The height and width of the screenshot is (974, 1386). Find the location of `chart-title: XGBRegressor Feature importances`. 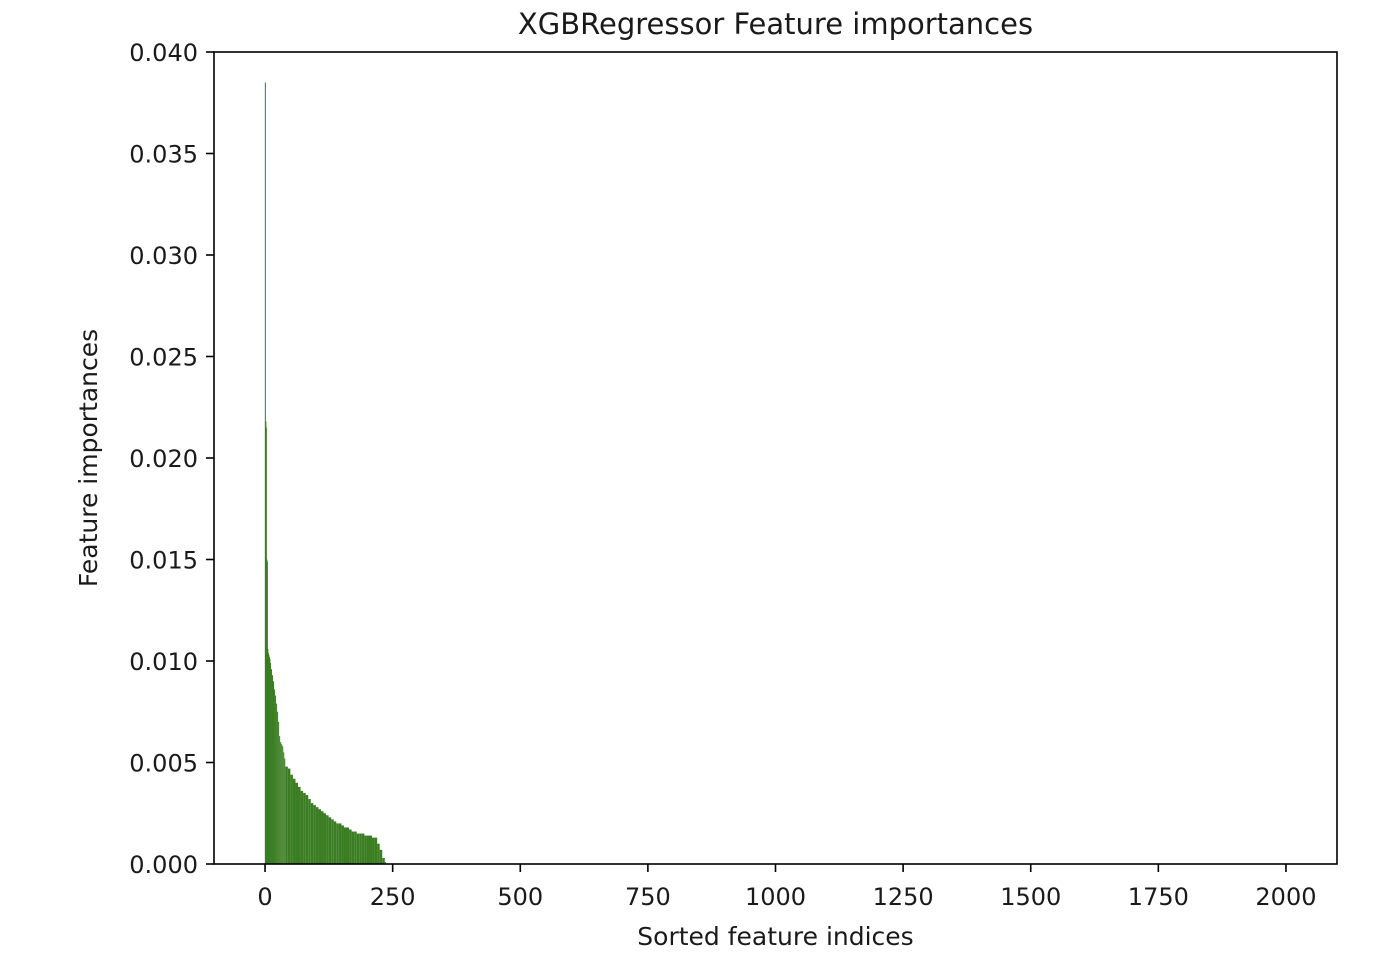

chart-title: XGBRegressor Feature importances is located at coordinates (775, 24).